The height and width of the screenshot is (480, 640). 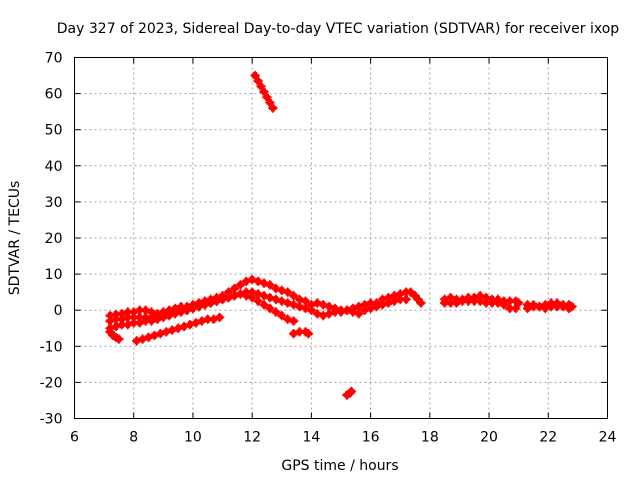 I want to click on y-tick-label: -20, so click(x=51, y=383).